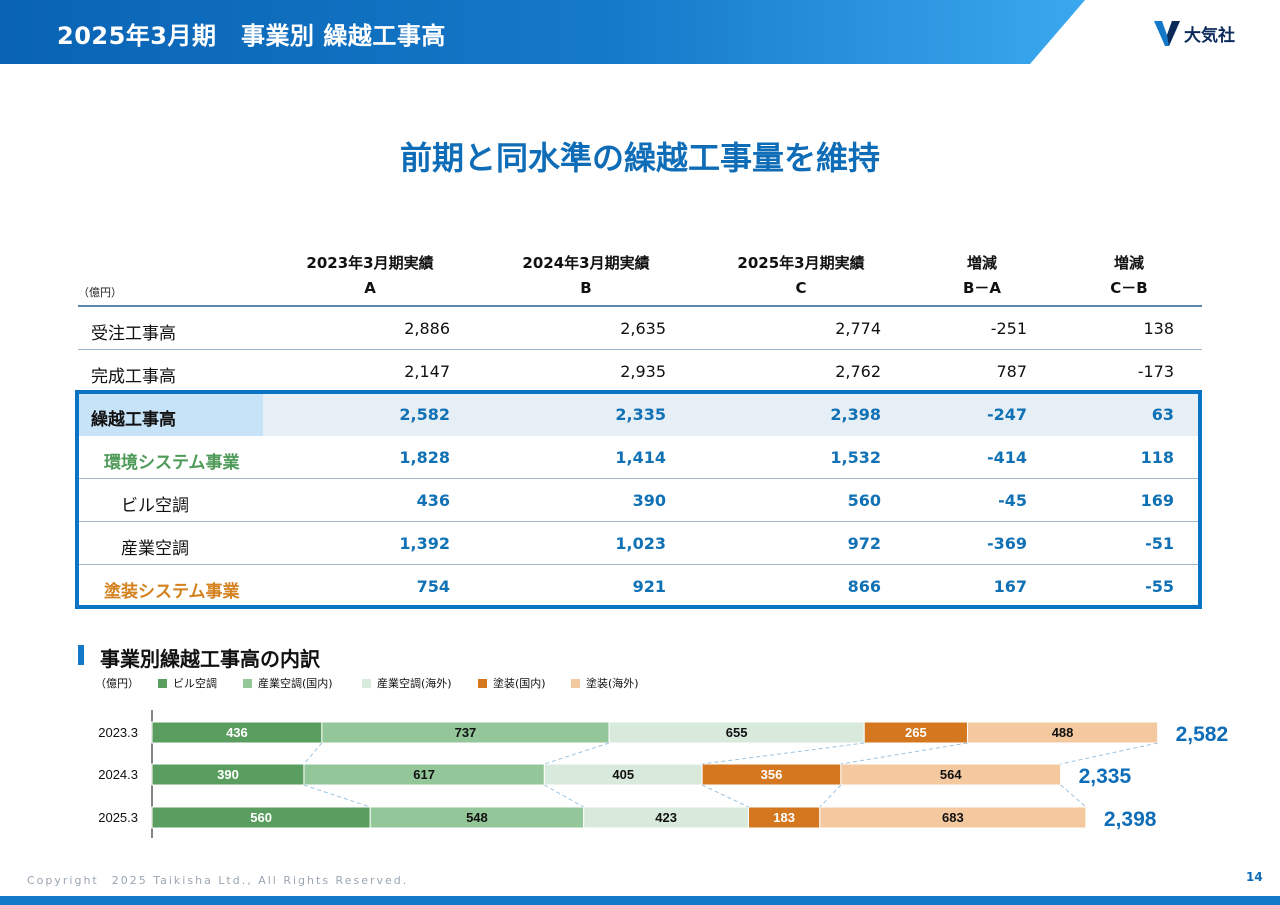  I want to click on table-row: 産業空調 1,392 1,023 972 -369 -51, so click(640, 543).